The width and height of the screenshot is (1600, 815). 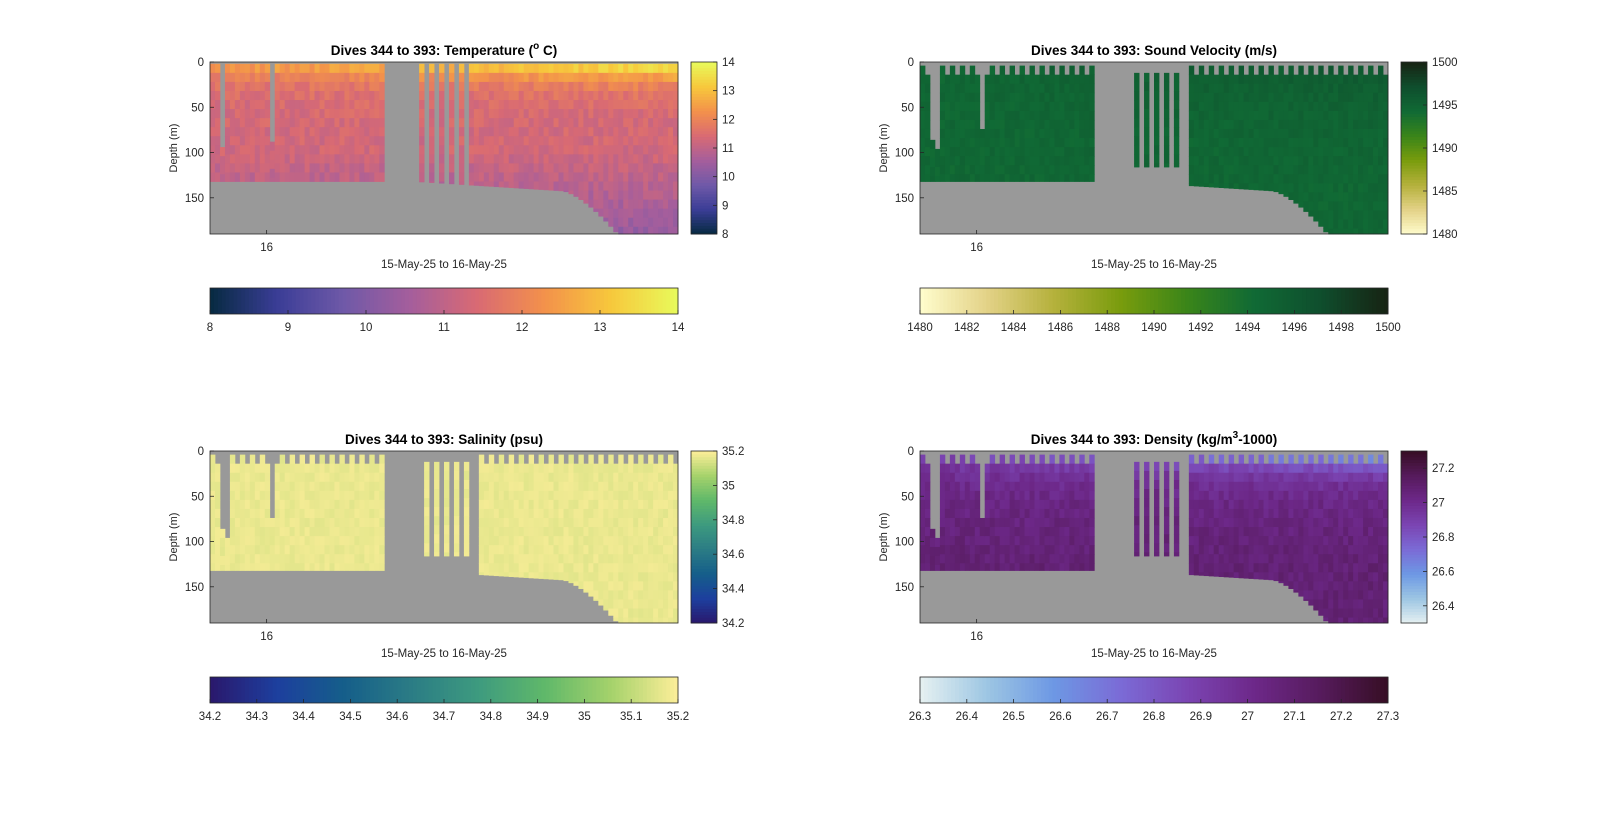 What do you see at coordinates (704, 579) in the screenshot?
I see `colorbar-right-segment` at bounding box center [704, 579].